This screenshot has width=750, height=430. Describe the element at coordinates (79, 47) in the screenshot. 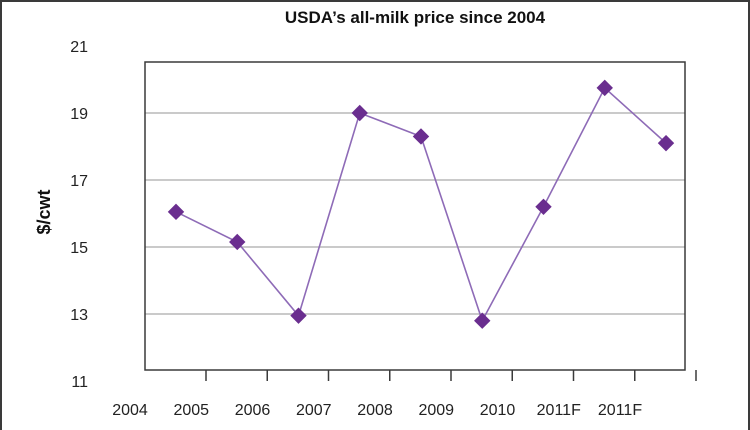

I see `y-tick-label: 21` at that location.